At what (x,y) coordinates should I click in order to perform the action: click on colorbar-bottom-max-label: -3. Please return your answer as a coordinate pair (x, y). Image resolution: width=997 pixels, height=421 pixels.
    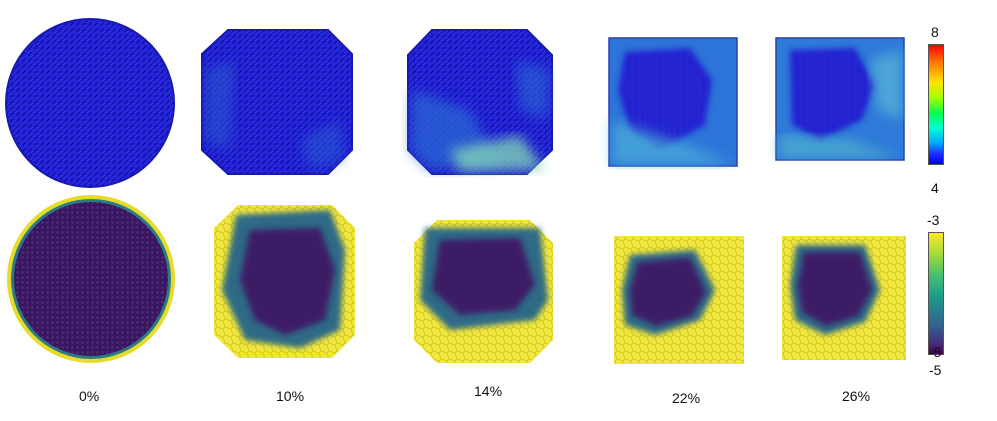
    Looking at the image, I should click on (933, 220).